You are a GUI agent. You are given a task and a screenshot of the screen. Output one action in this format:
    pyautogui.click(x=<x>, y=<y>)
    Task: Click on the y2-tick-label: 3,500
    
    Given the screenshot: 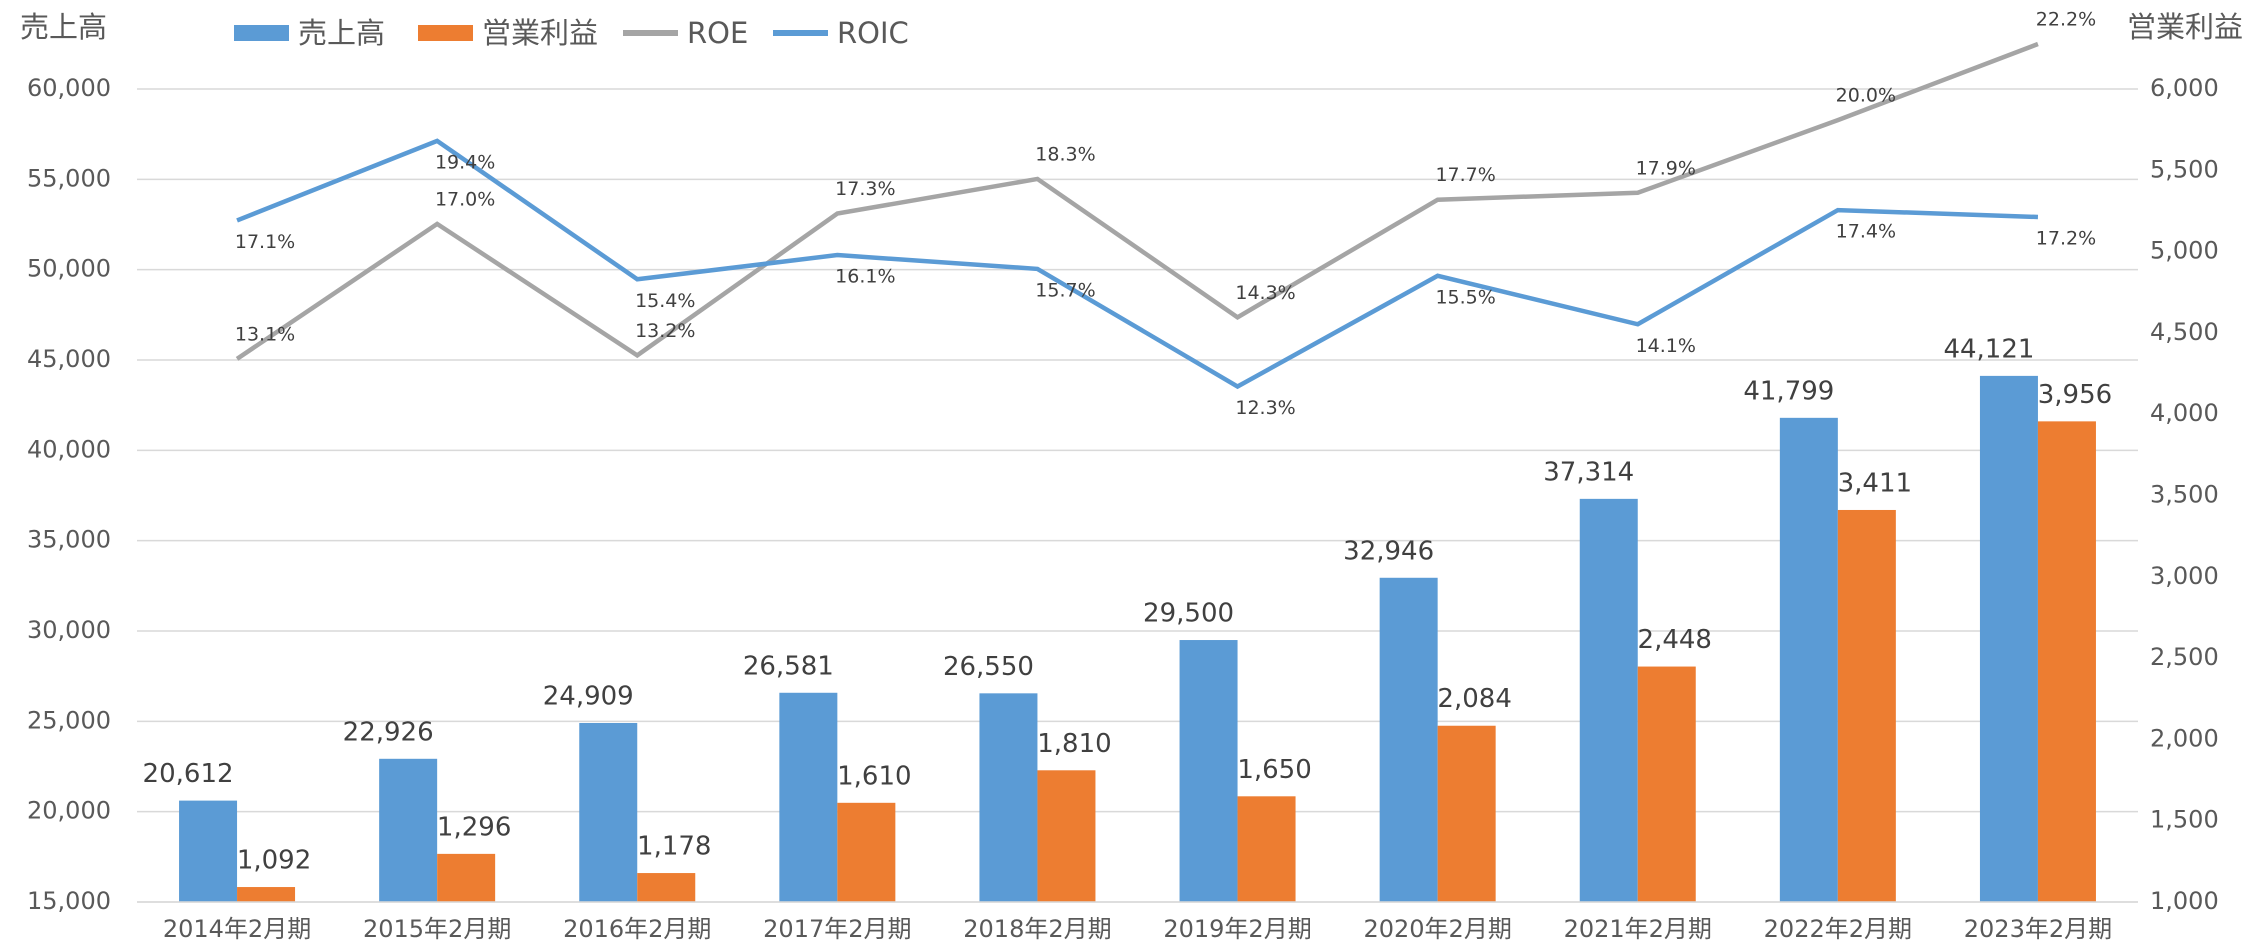 What is the action you would take?
    pyautogui.click(x=2184, y=495)
    